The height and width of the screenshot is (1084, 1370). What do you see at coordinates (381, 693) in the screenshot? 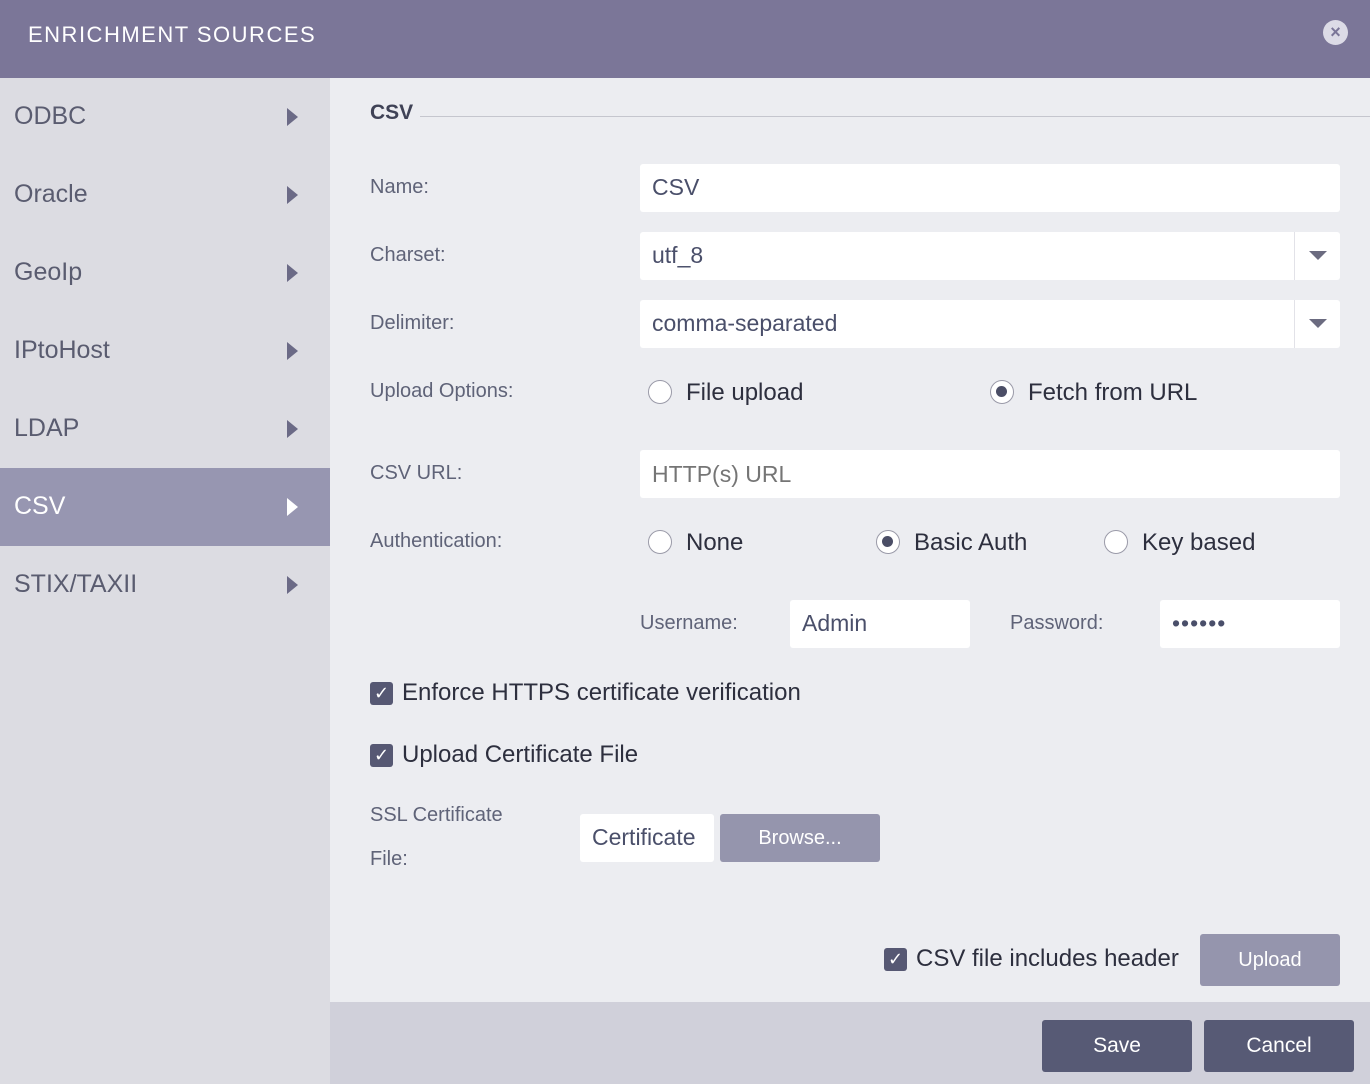
I see `enforce-https-checkbox: ✓` at bounding box center [381, 693].